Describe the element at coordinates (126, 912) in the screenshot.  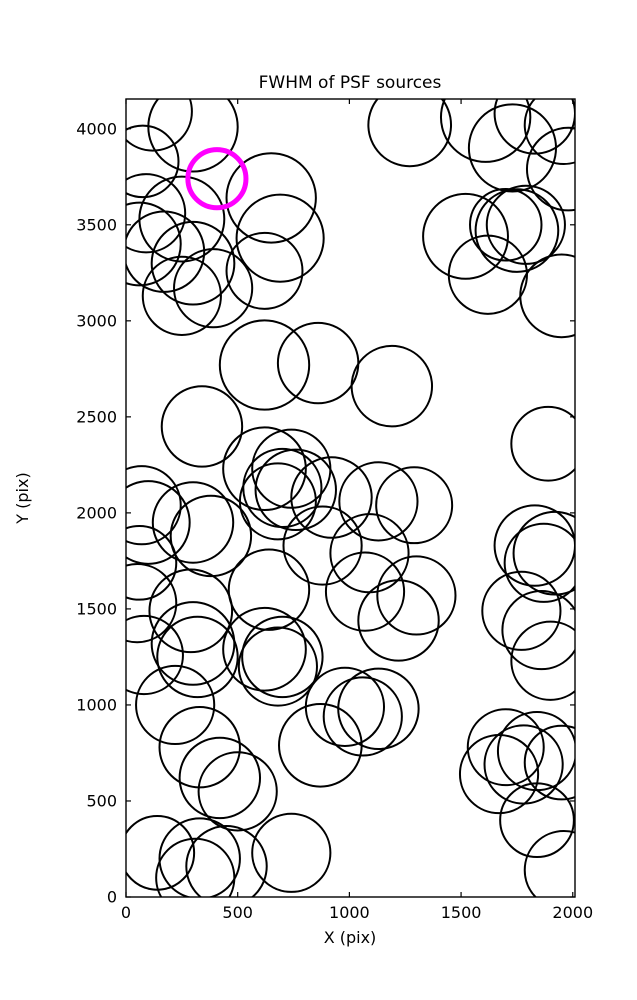
I see `x-tick-label: 0` at that location.